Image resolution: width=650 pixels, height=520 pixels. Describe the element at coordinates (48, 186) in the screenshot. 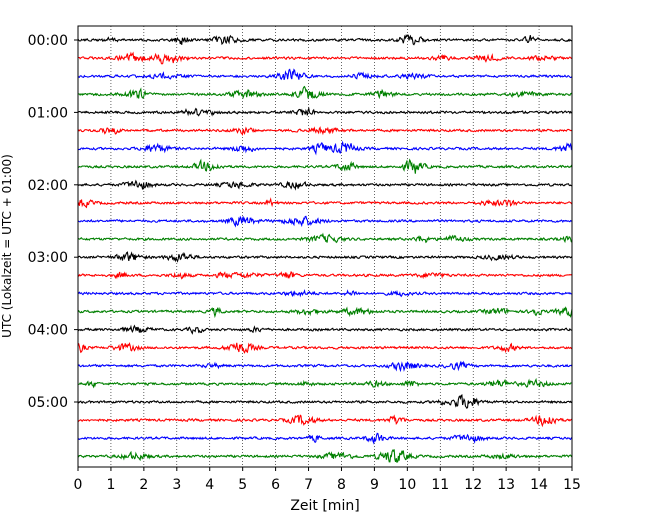

I see `y-tick-label: 02:00` at that location.